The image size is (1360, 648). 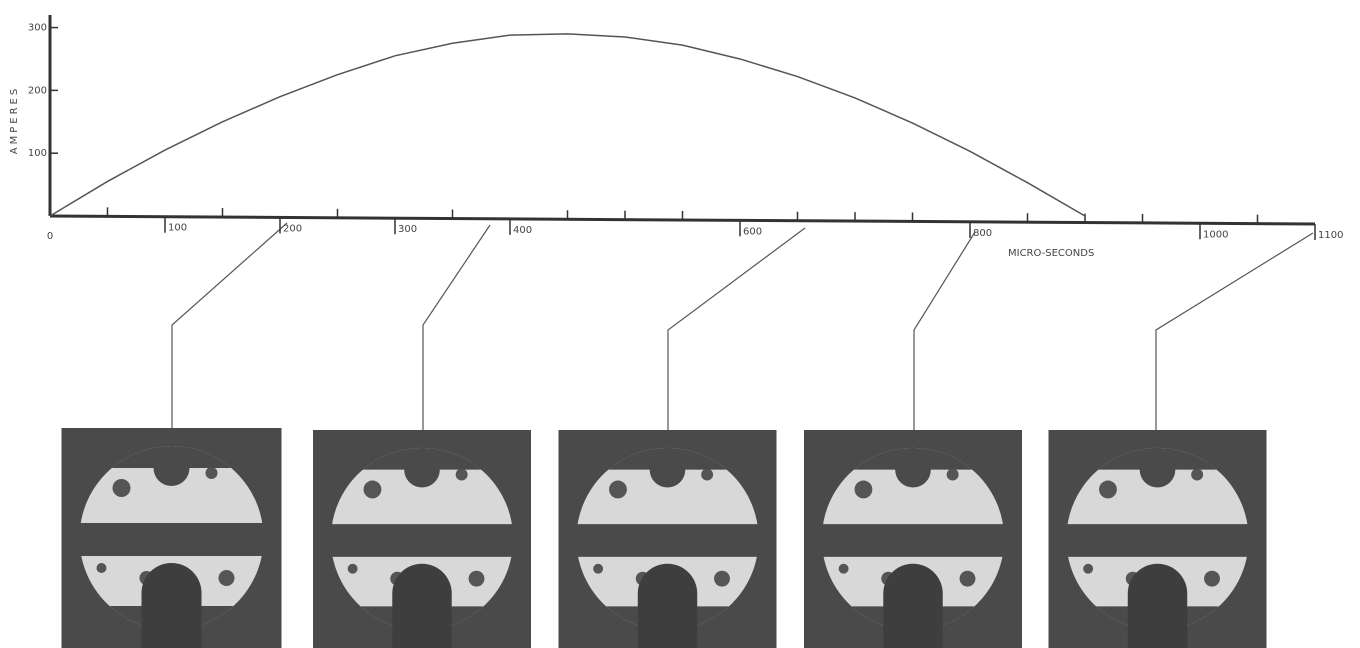 I want to click on x-axis-label: MICRO-SECONDS, so click(x=1051, y=253).